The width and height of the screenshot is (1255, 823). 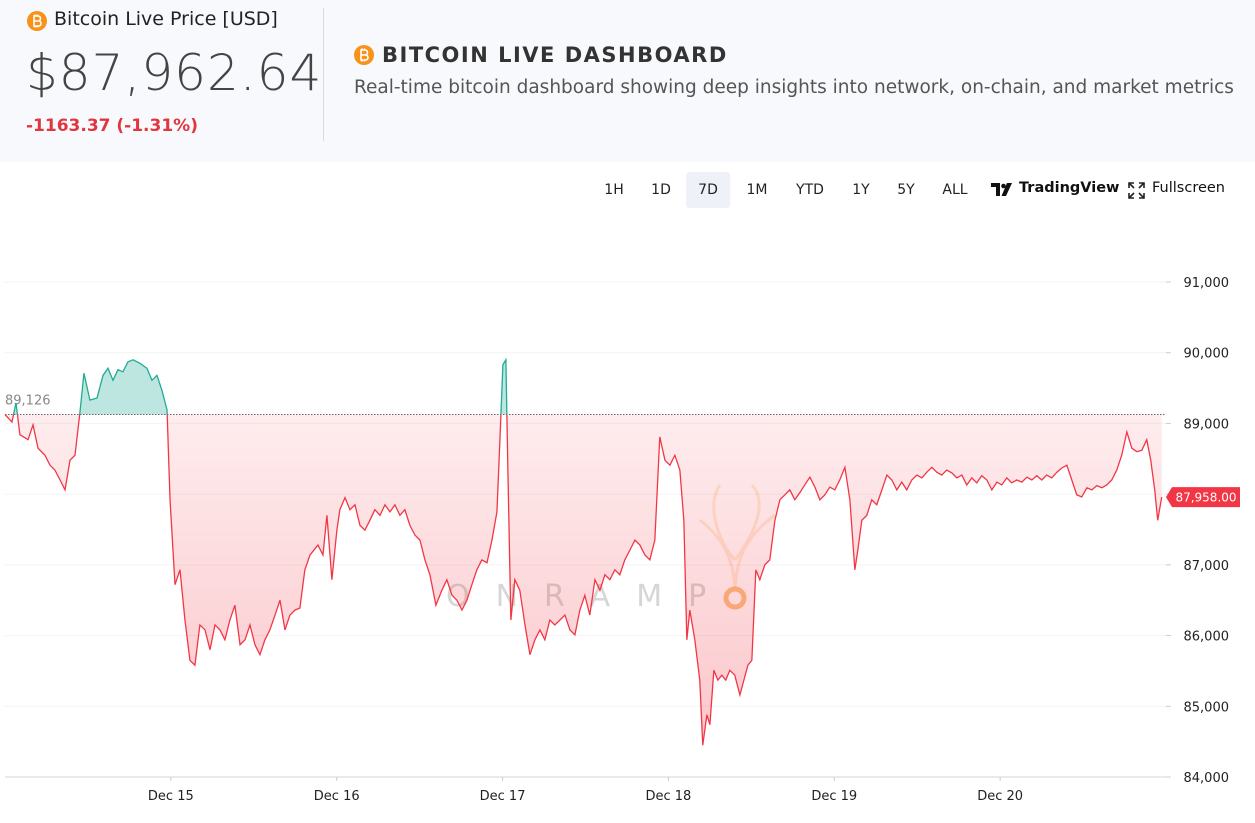 I want to click on range-button: ALL, so click(x=955, y=190).